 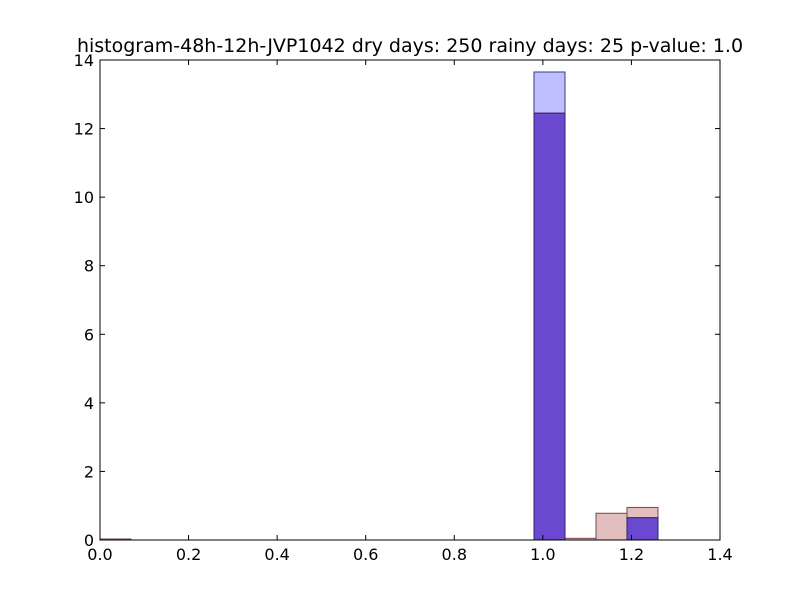 What do you see at coordinates (89, 471) in the screenshot?
I see `y-tick-label-1: 2` at bounding box center [89, 471].